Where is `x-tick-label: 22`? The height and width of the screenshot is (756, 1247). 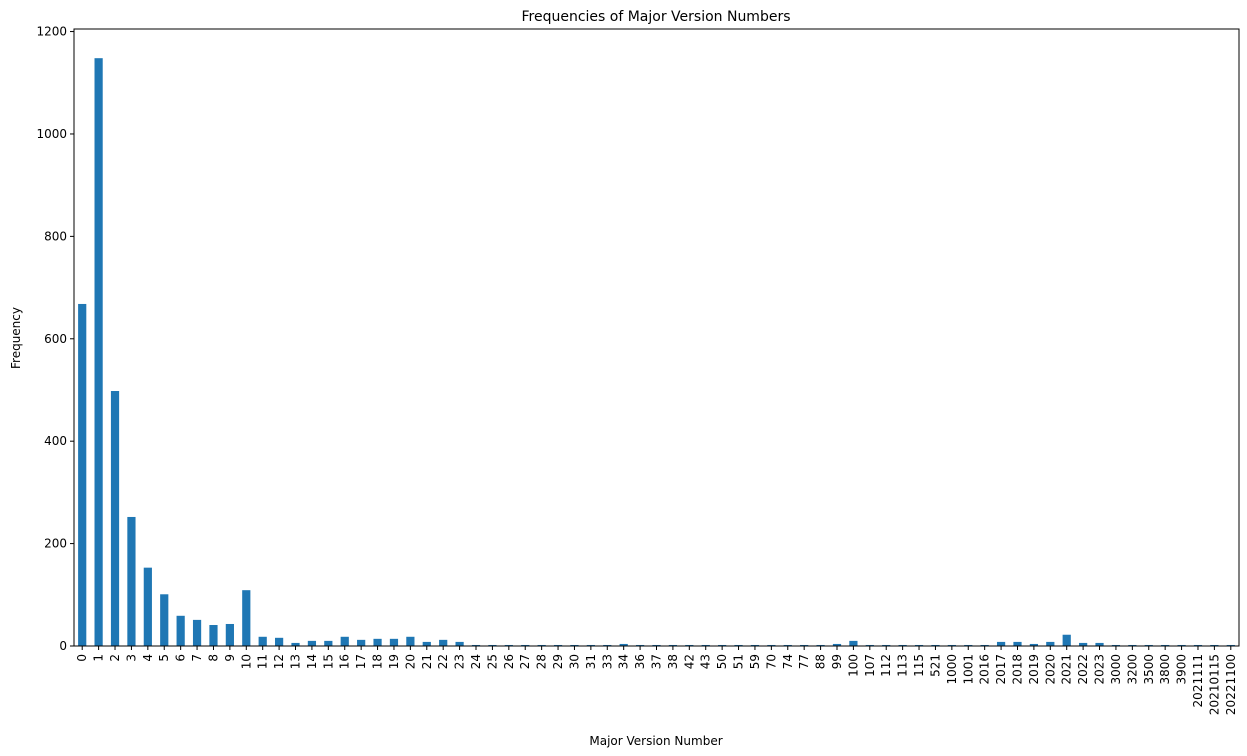
x-tick-label: 22 is located at coordinates (443, 661).